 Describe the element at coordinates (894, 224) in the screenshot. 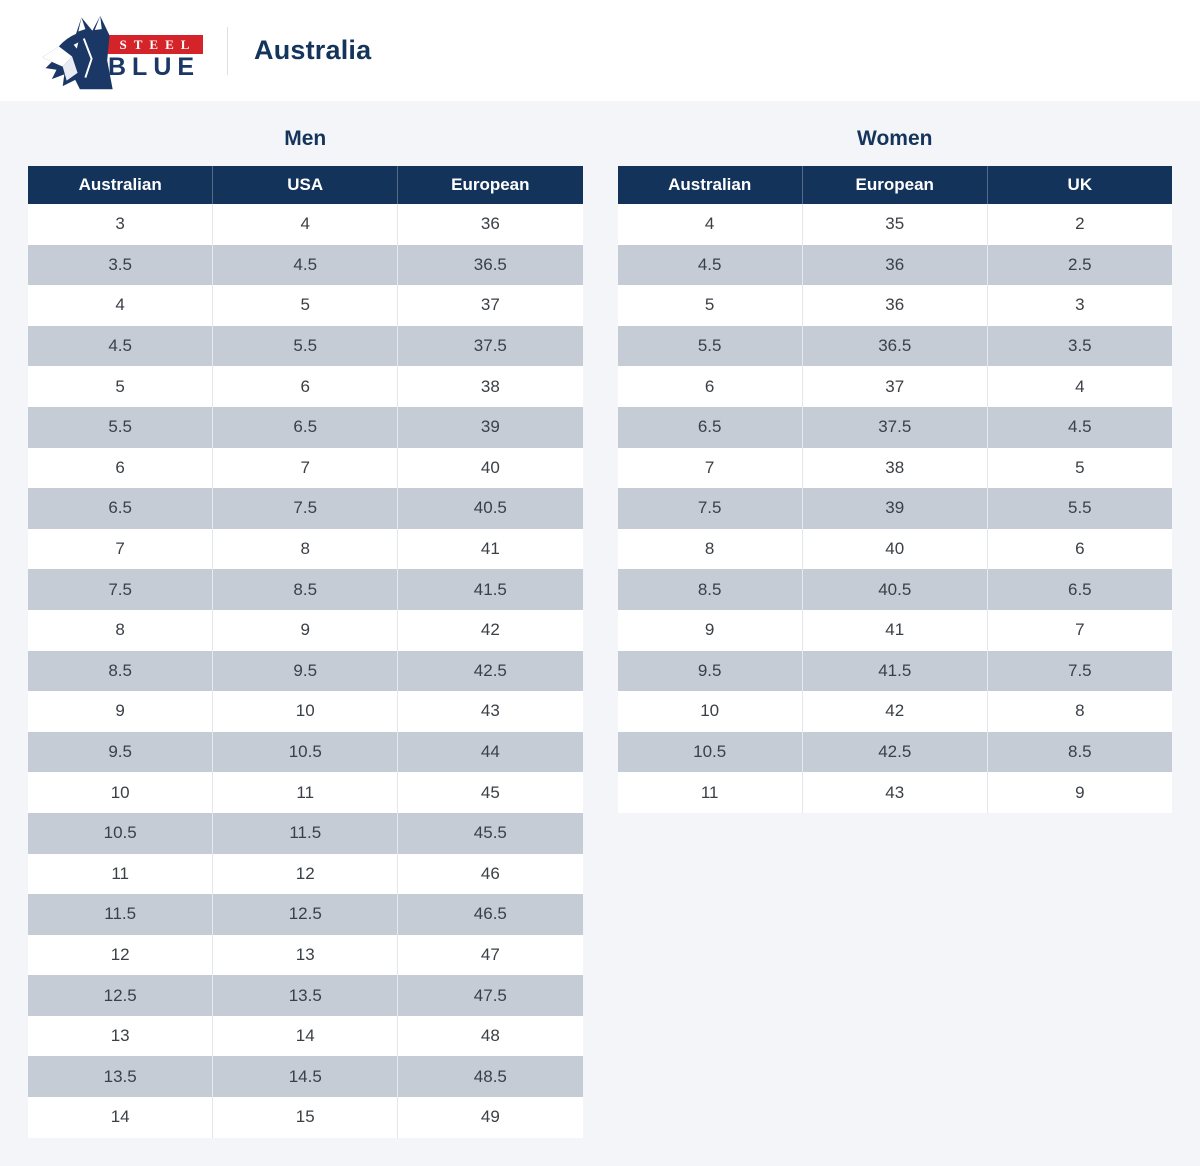

I see `table-row: 4 35 2` at that location.